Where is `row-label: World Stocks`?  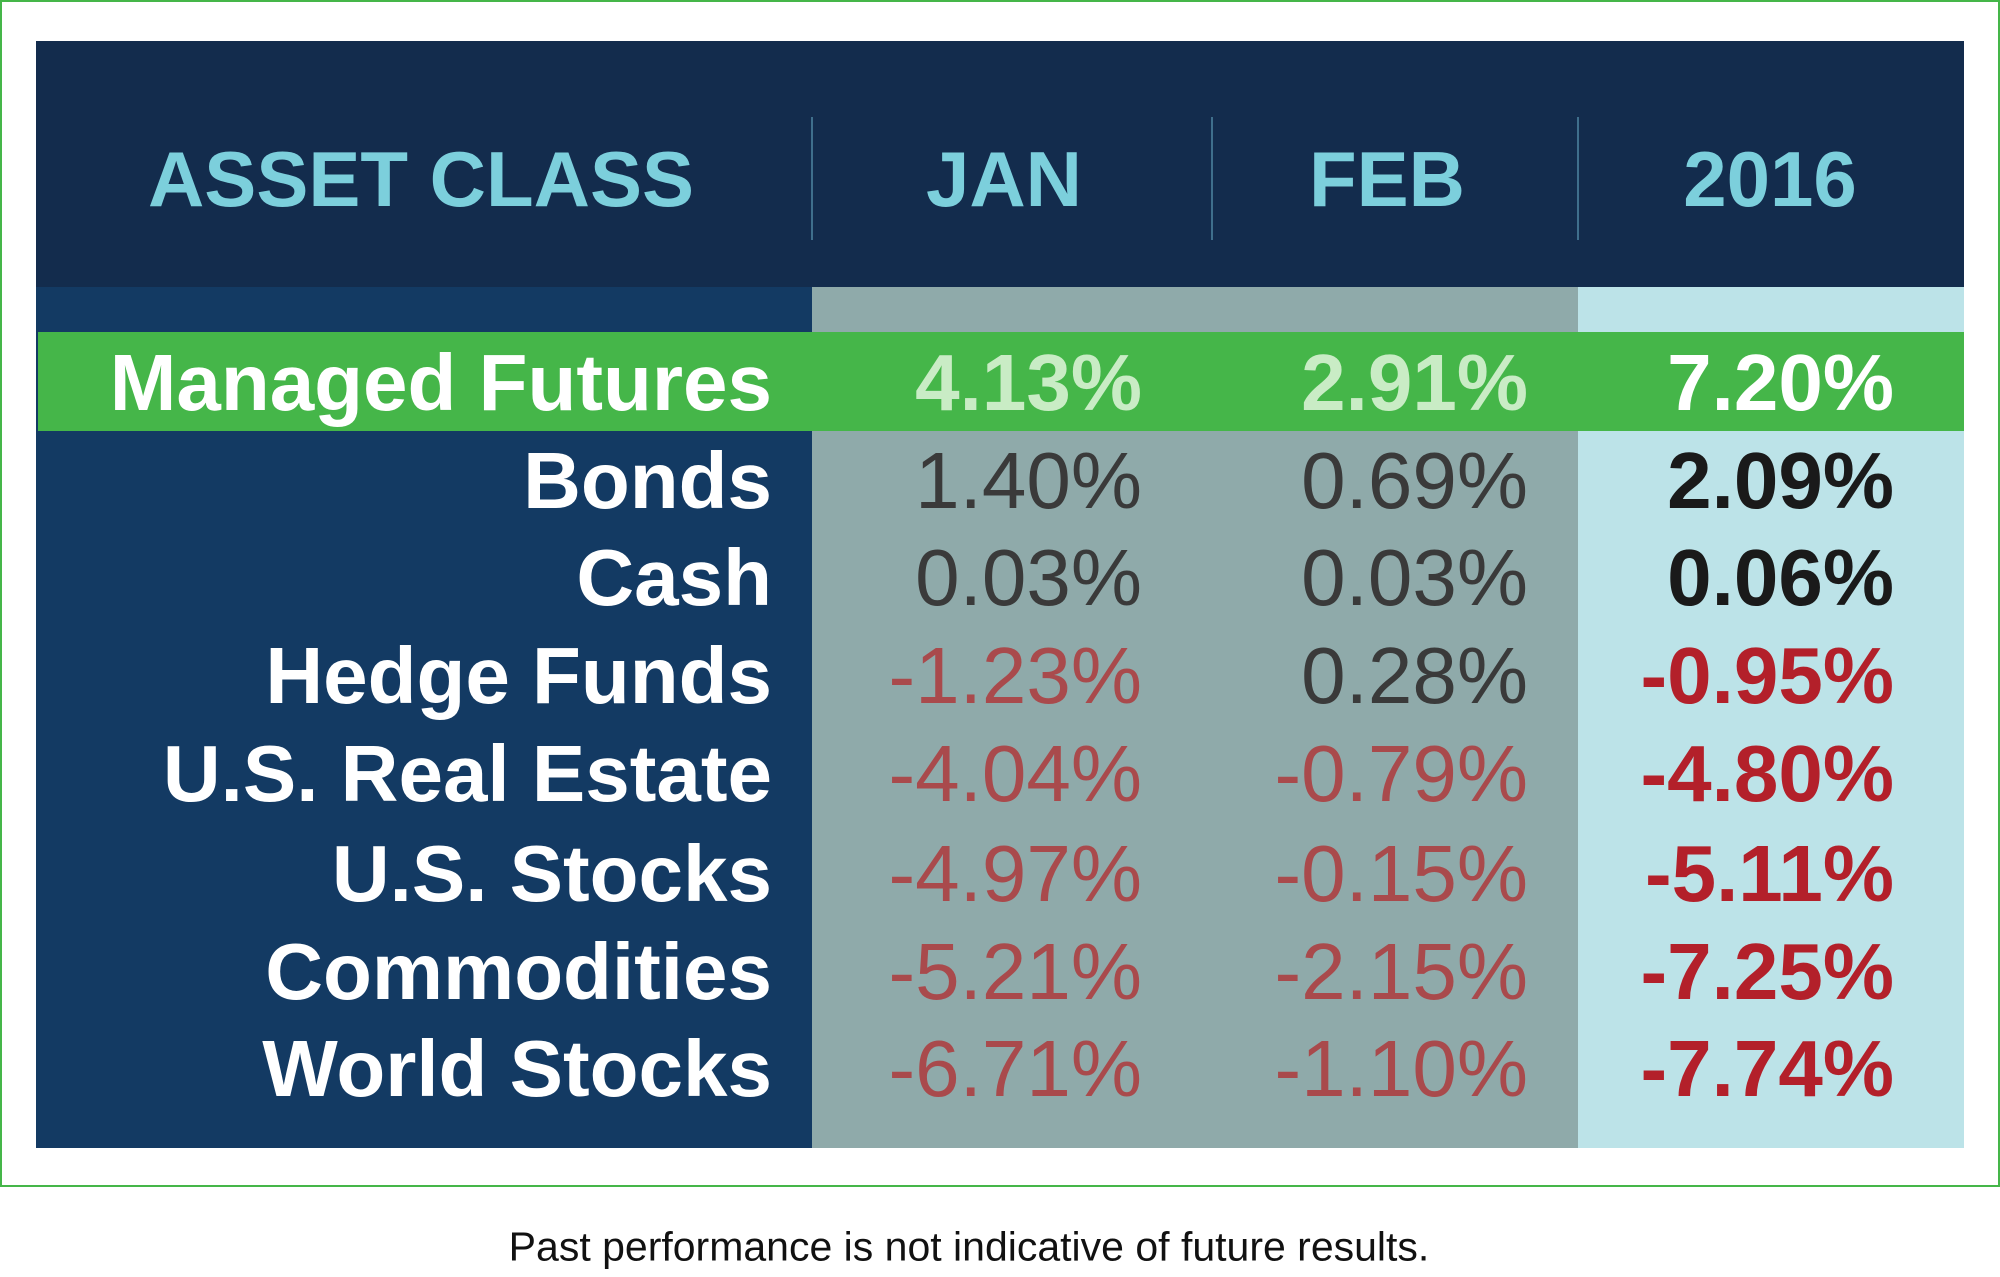 row-label: World Stocks is located at coordinates (517, 1068).